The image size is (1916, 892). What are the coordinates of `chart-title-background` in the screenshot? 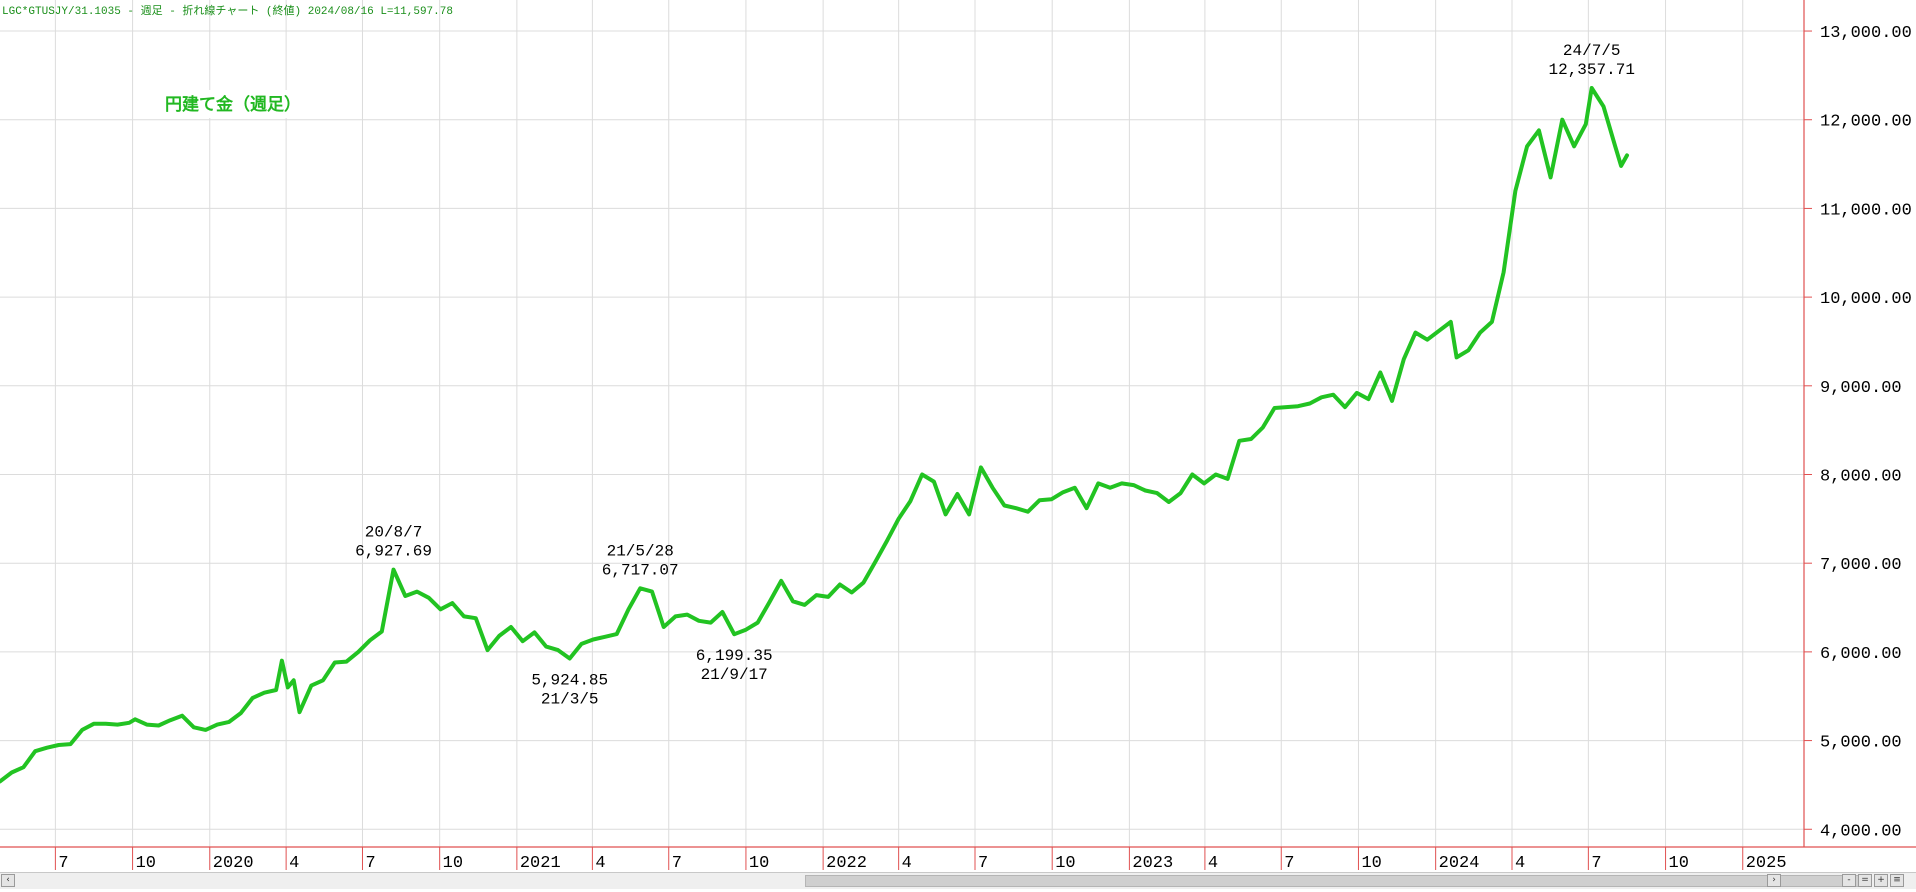 It's located at (242, 104).